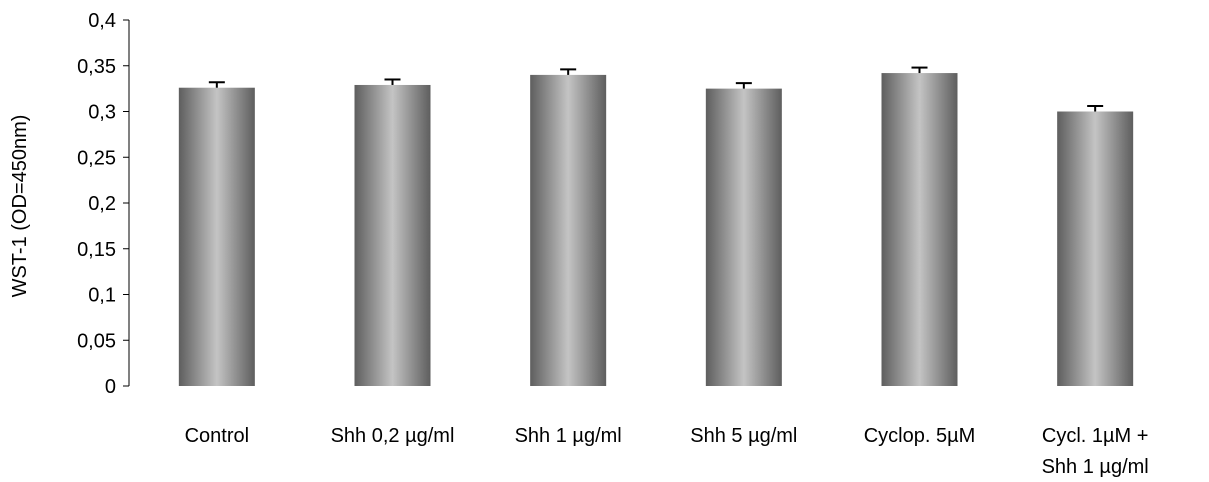 The height and width of the screenshot is (482, 1209). Describe the element at coordinates (217, 436) in the screenshot. I see `x-tick-label: Control` at that location.